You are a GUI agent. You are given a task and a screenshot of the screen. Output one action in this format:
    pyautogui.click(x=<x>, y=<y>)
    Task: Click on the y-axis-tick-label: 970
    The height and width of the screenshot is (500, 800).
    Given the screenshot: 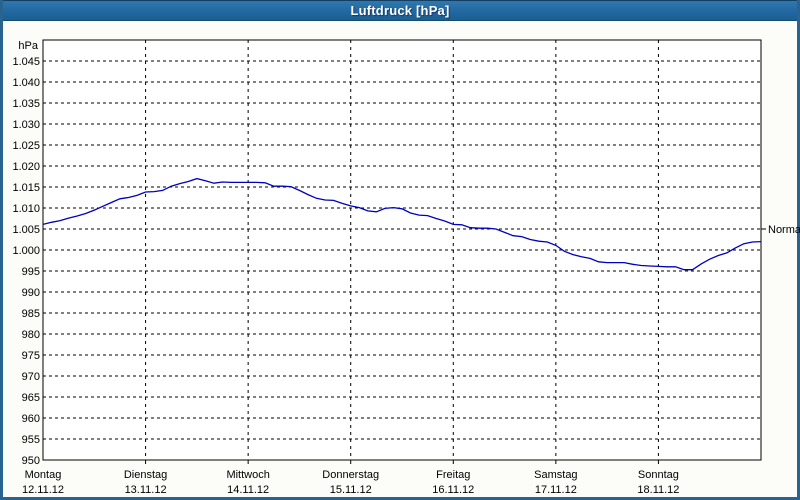 What is the action you would take?
    pyautogui.click(x=31, y=377)
    